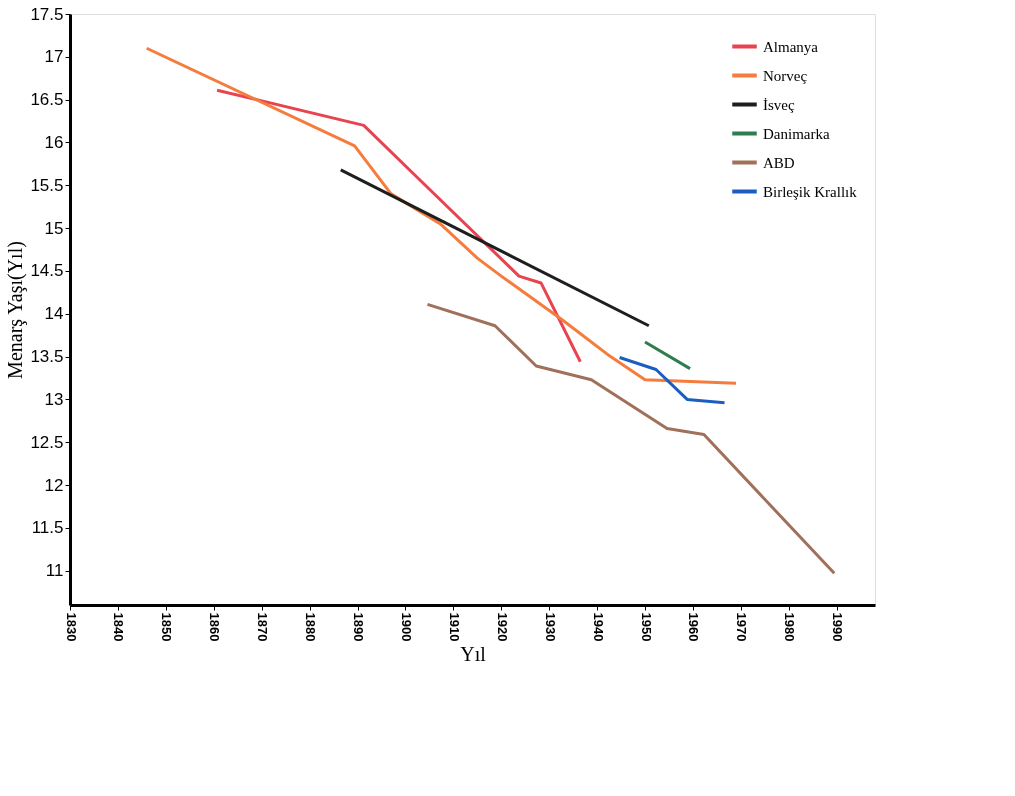  What do you see at coordinates (311, 627) in the screenshot?
I see `x-tick-label: 1880` at bounding box center [311, 627].